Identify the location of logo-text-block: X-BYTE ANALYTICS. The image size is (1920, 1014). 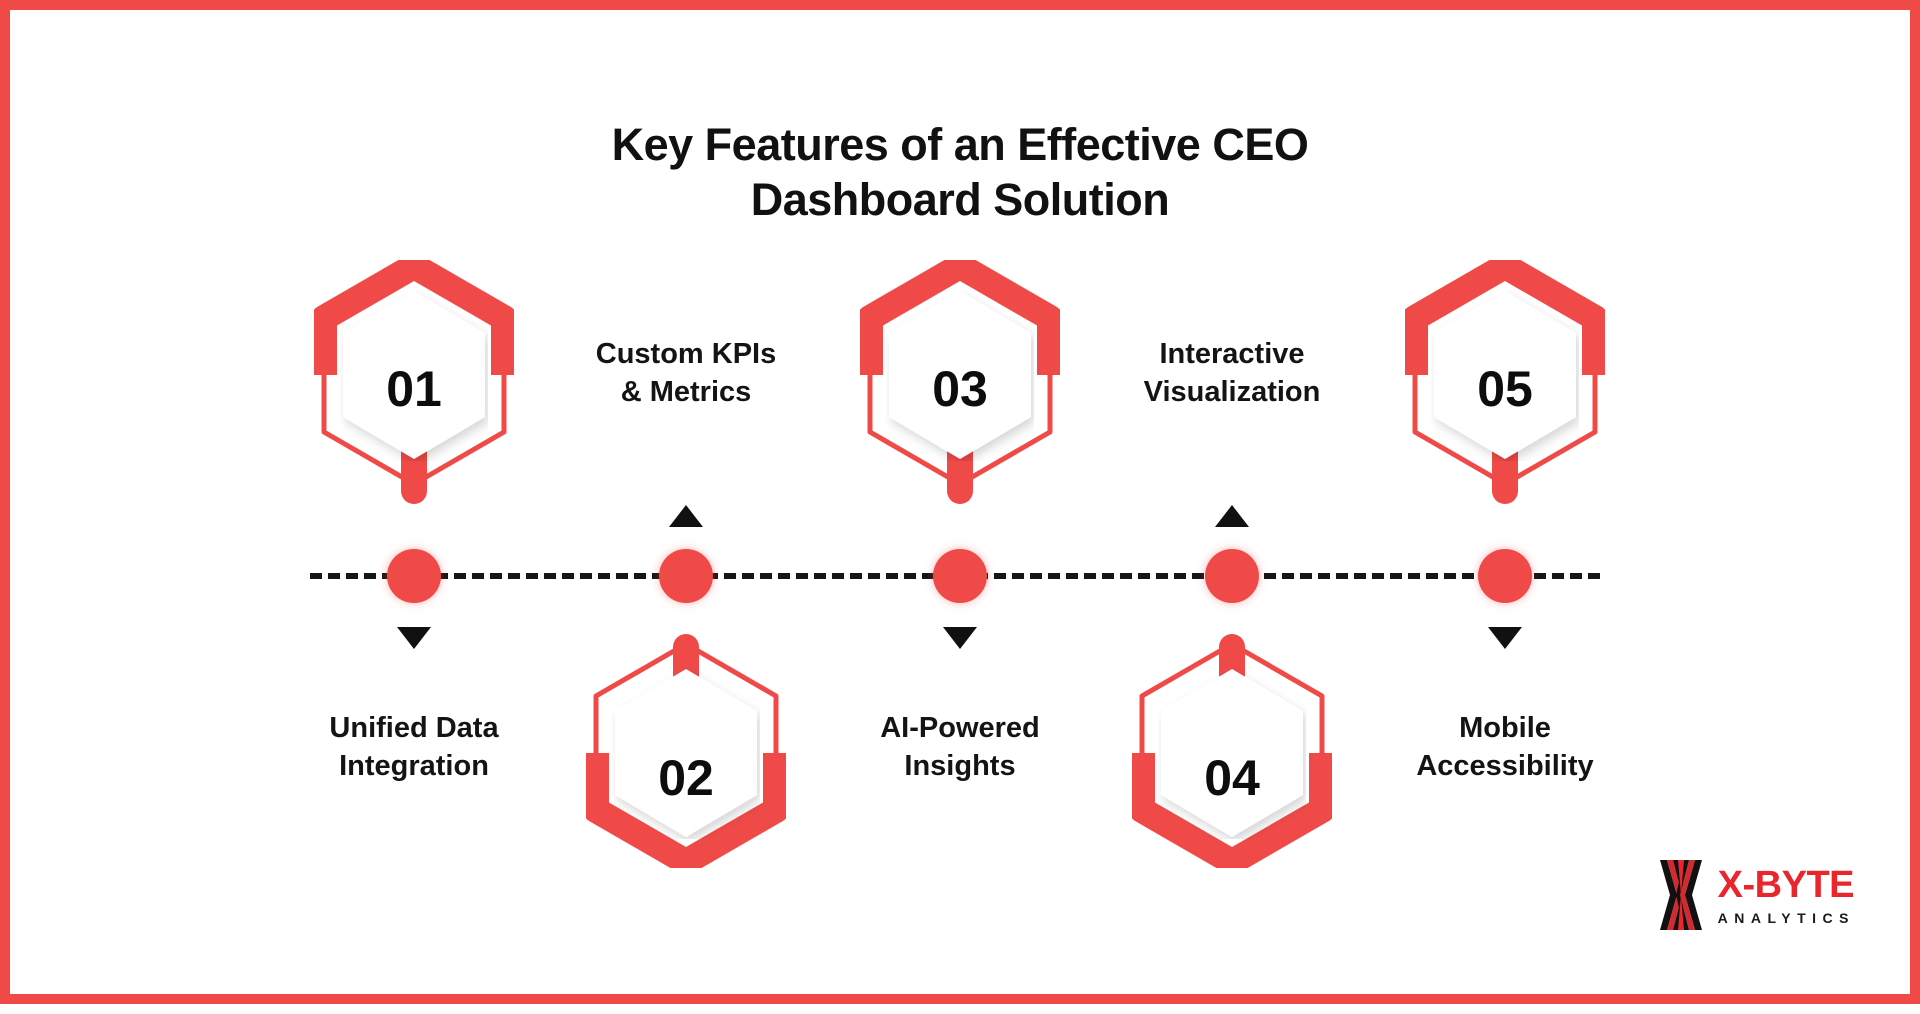
(1786, 895).